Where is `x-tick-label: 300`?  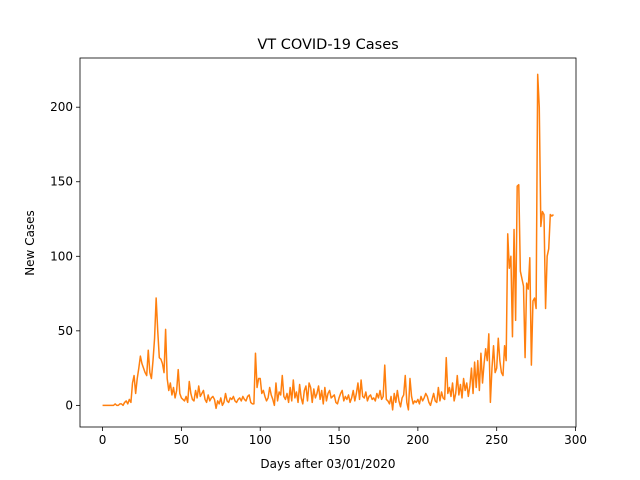 x-tick-label: 300 is located at coordinates (575, 440).